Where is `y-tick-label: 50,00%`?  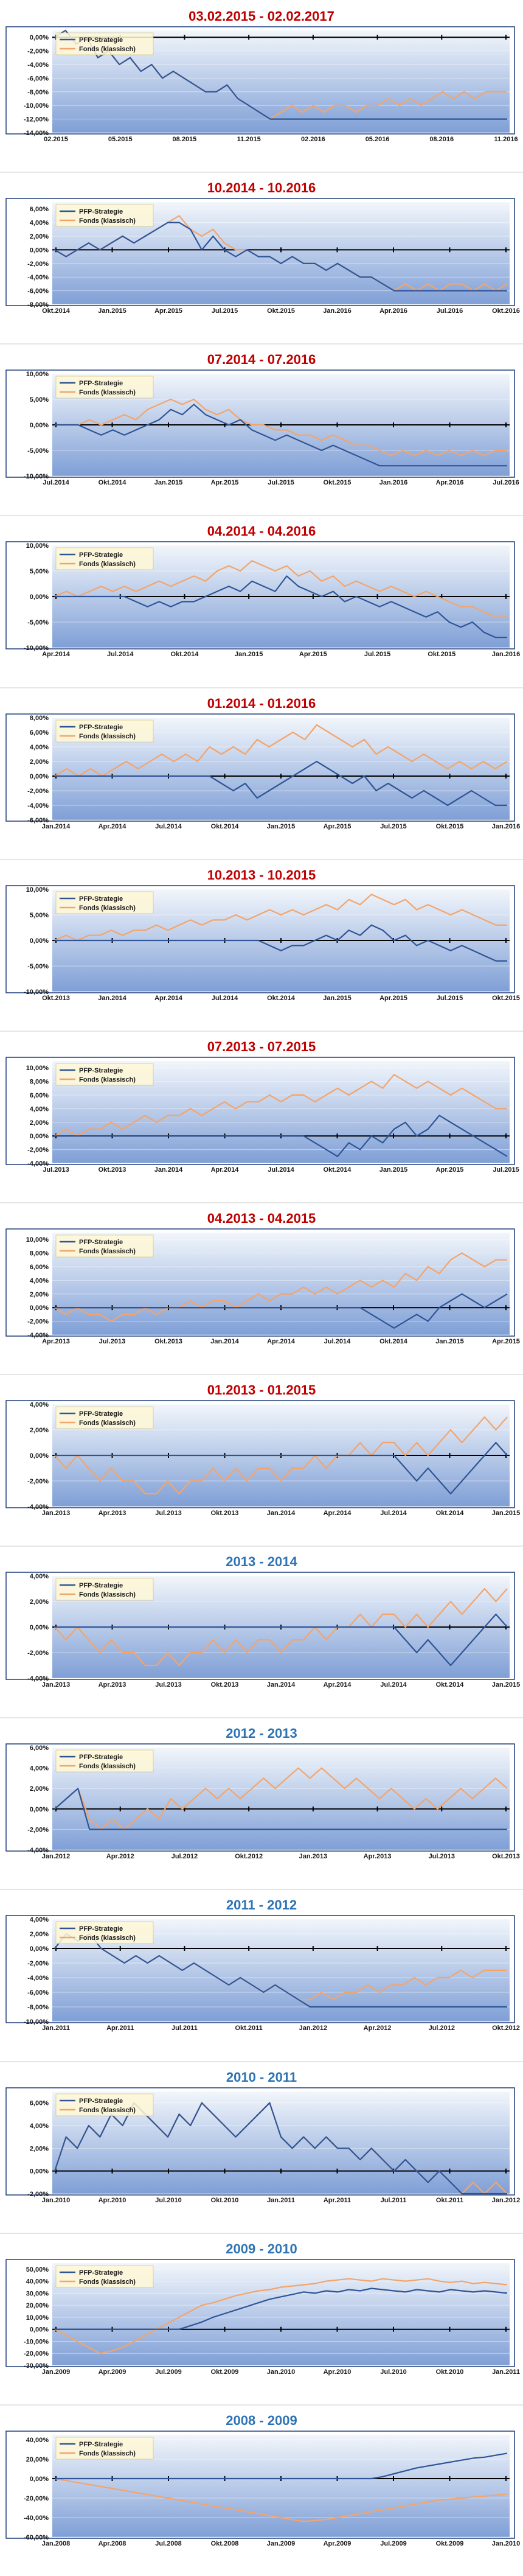
y-tick-label: 50,00% is located at coordinates (38, 2269).